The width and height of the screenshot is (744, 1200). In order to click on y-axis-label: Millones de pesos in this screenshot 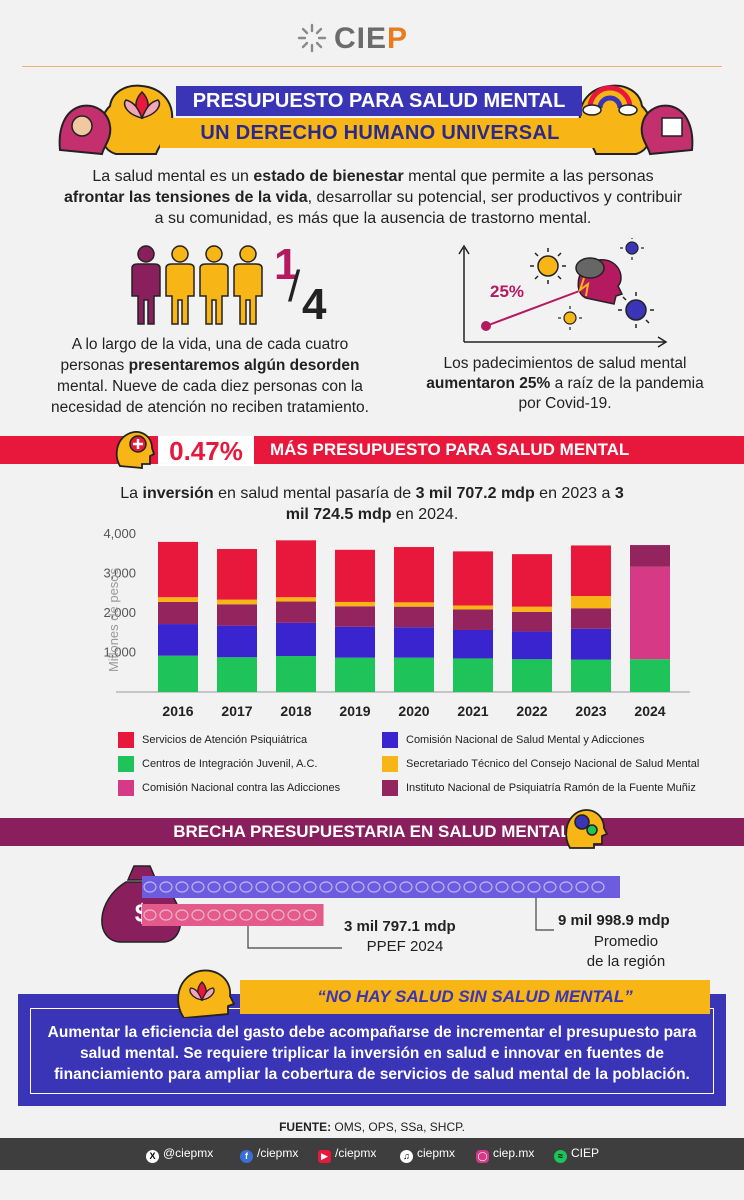, I will do `click(113, 619)`.